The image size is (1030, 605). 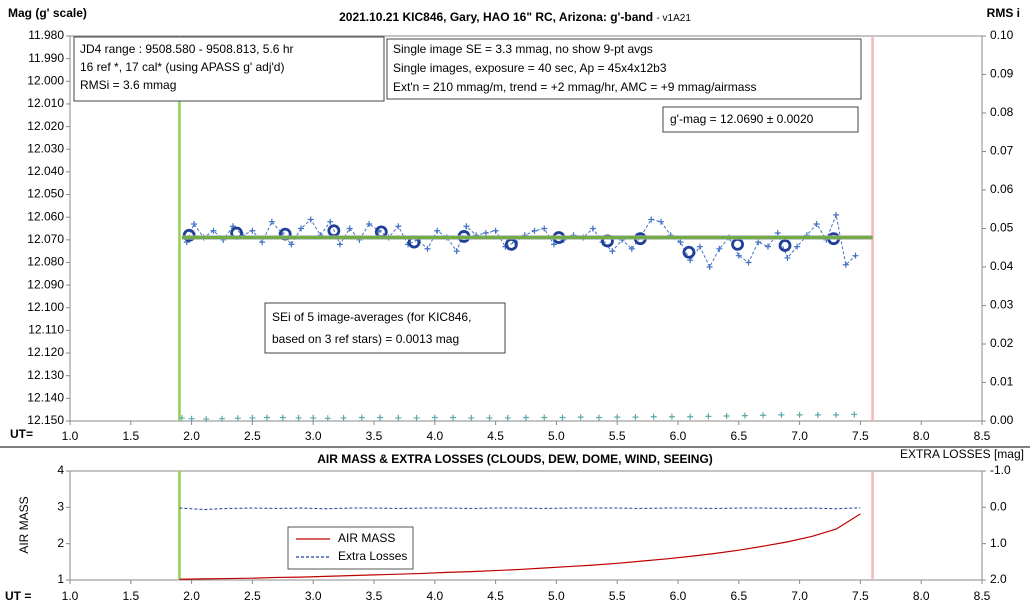 What do you see at coordinates (45, 216) in the screenshot?
I see `y-tick-label: 12.060` at bounding box center [45, 216].